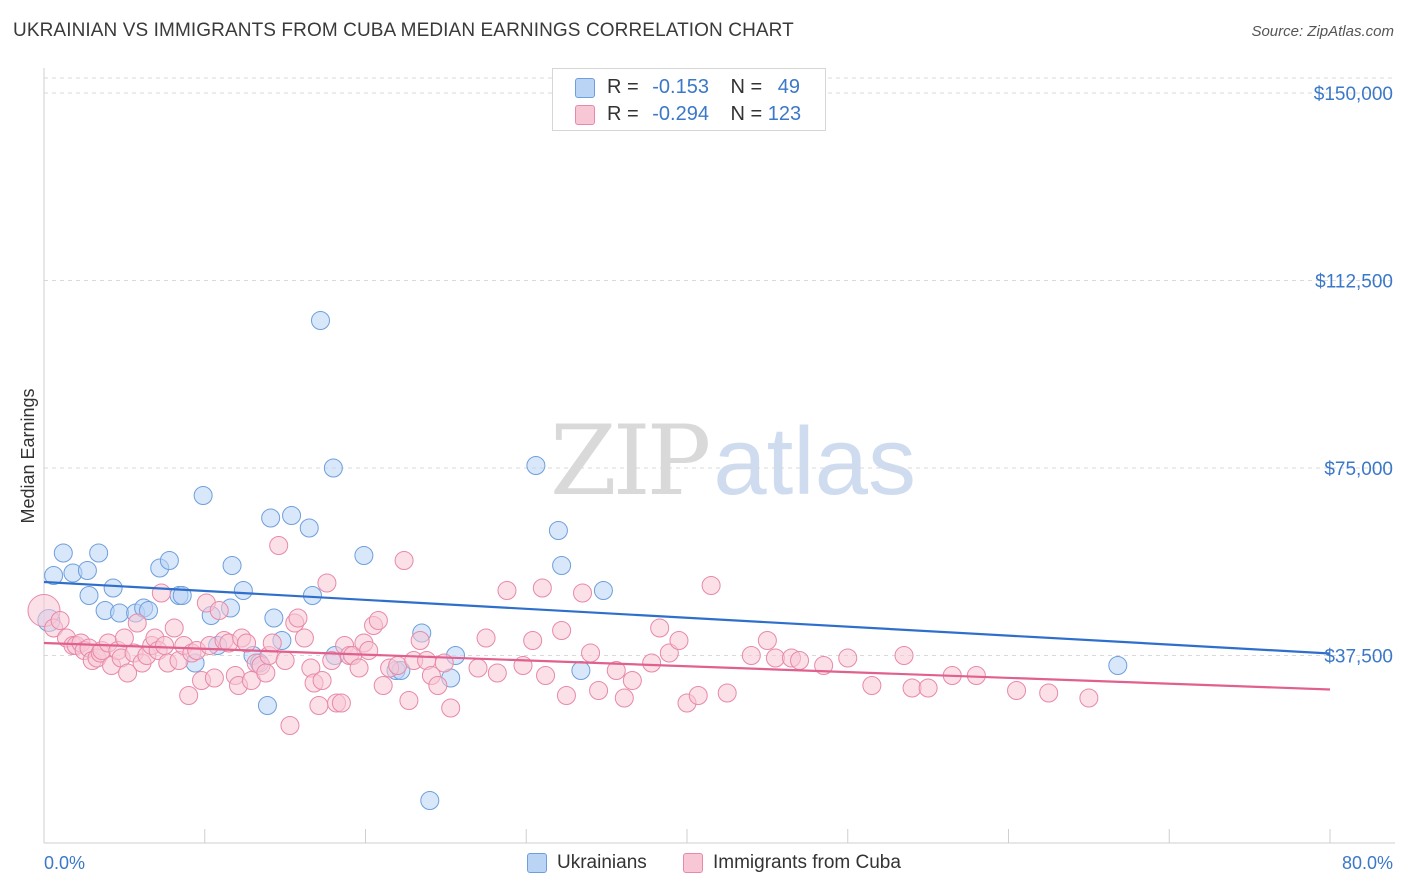  What do you see at coordinates (1367, 863) in the screenshot?
I see `x-tick-label-max: 80.0%` at bounding box center [1367, 863].